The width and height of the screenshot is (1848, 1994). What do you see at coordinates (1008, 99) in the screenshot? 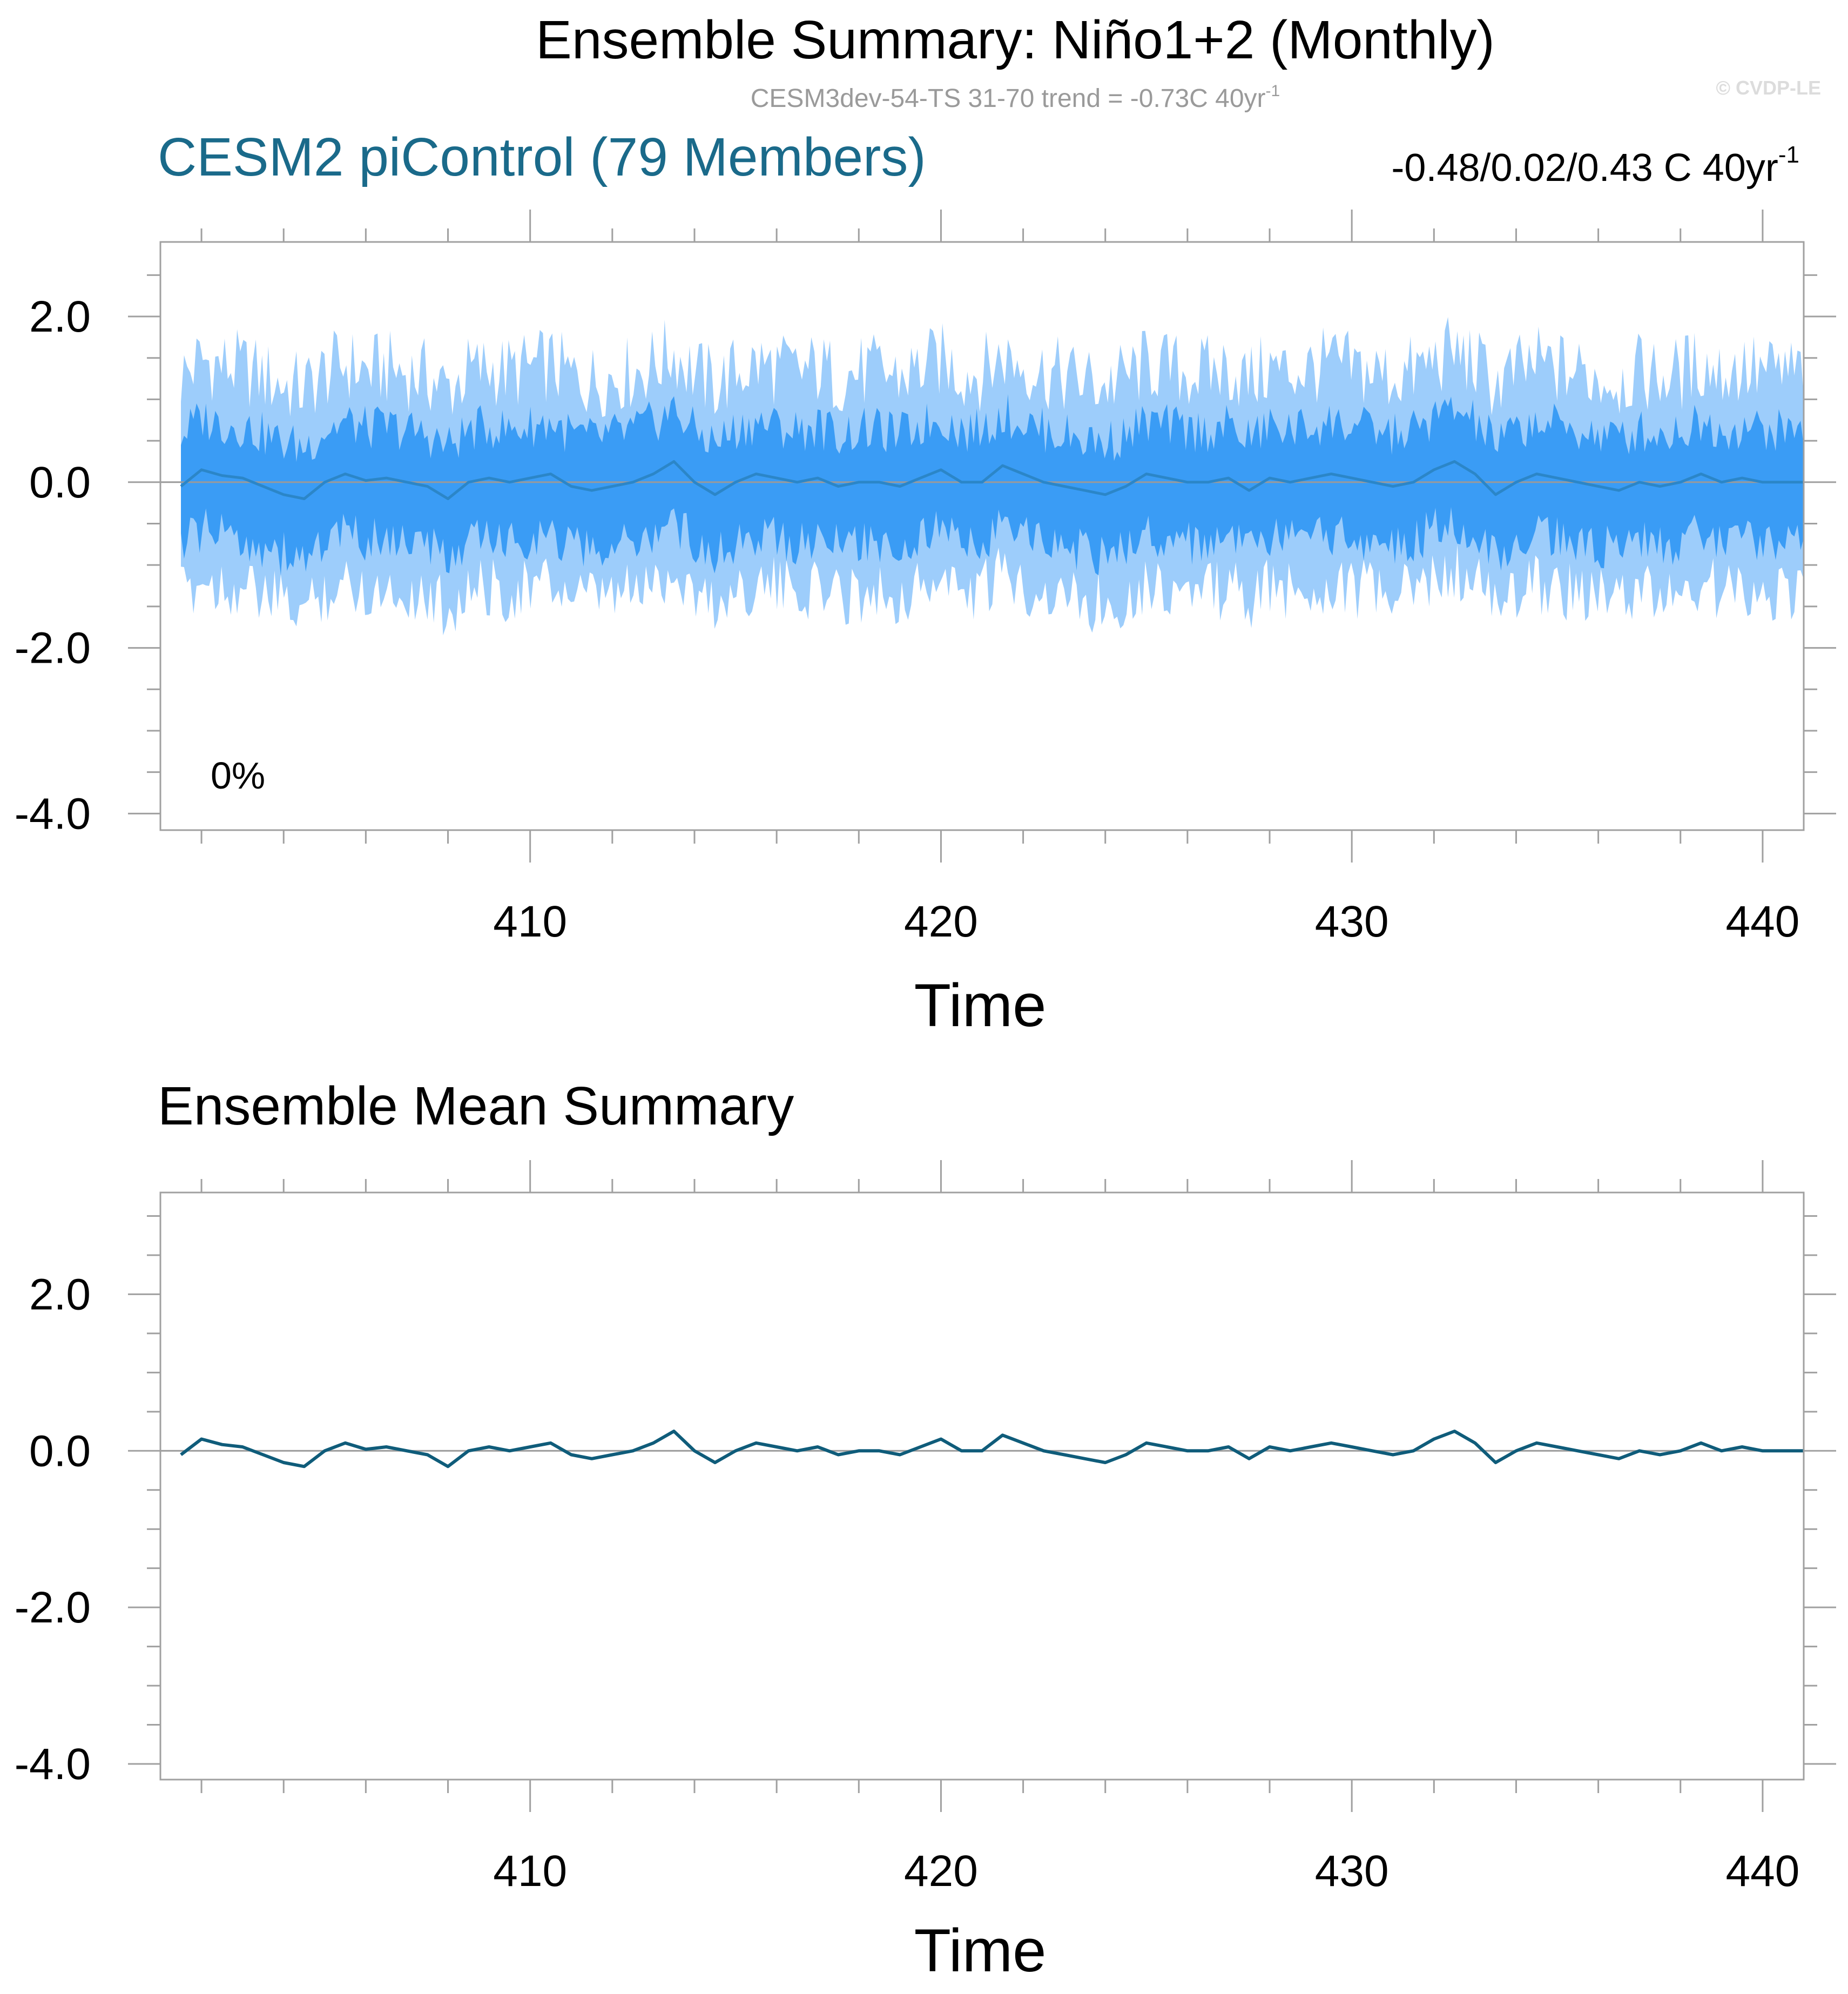
I see `figure-subtitle-main: CESM3dev-54-TS 31-70 trend = -0.73C 40yr` at bounding box center [1008, 99].